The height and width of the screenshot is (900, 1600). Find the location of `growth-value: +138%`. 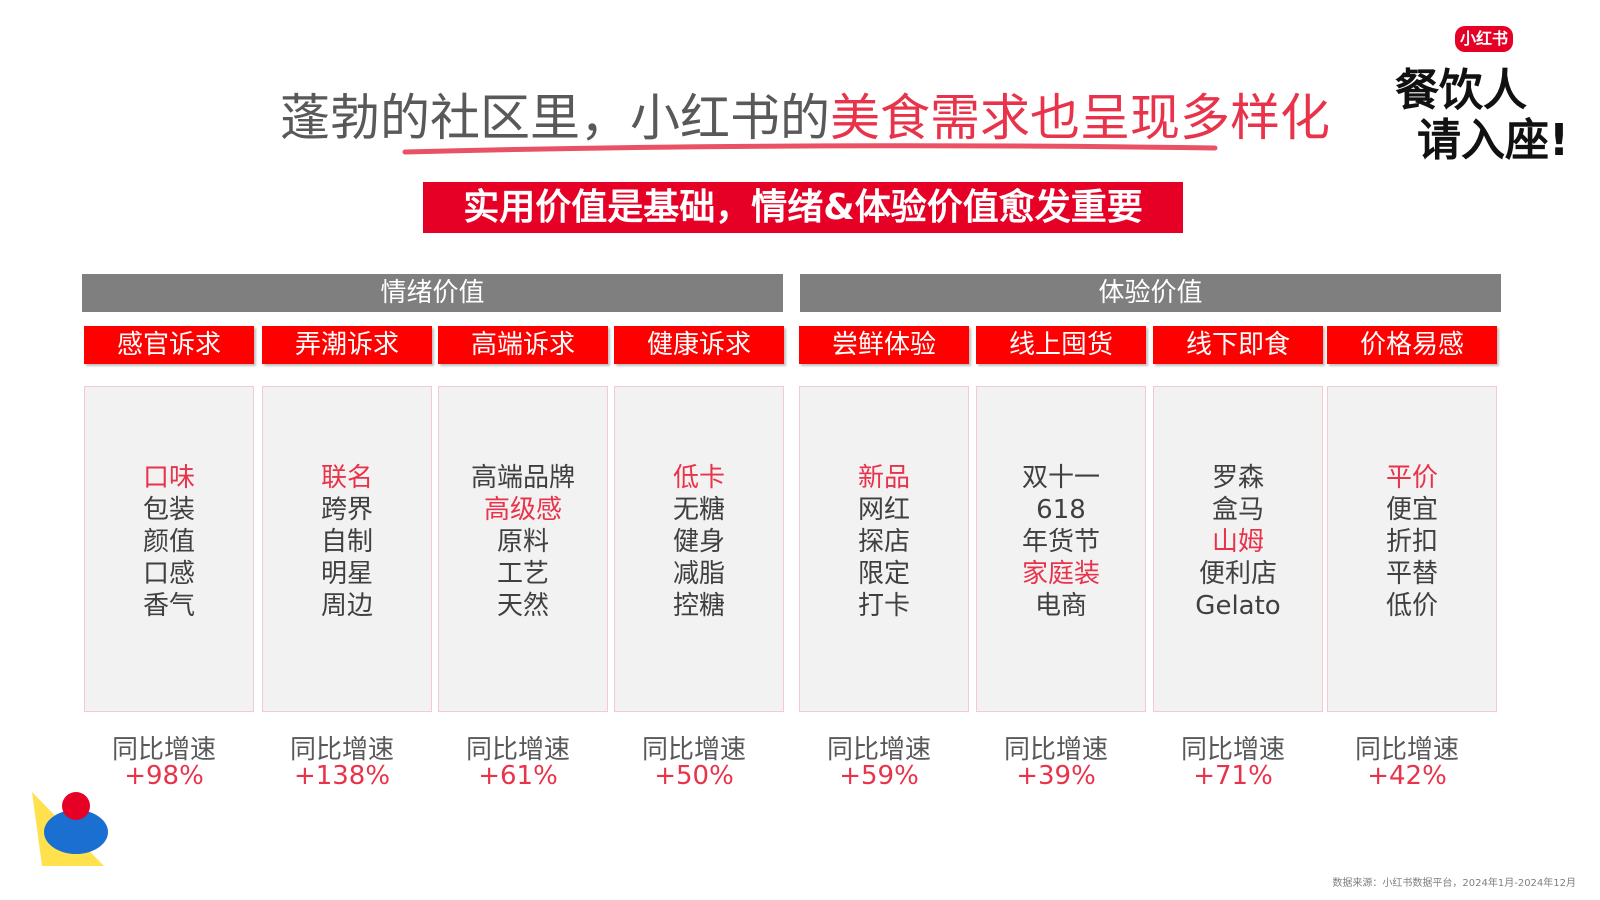

growth-value: +138% is located at coordinates (342, 776).